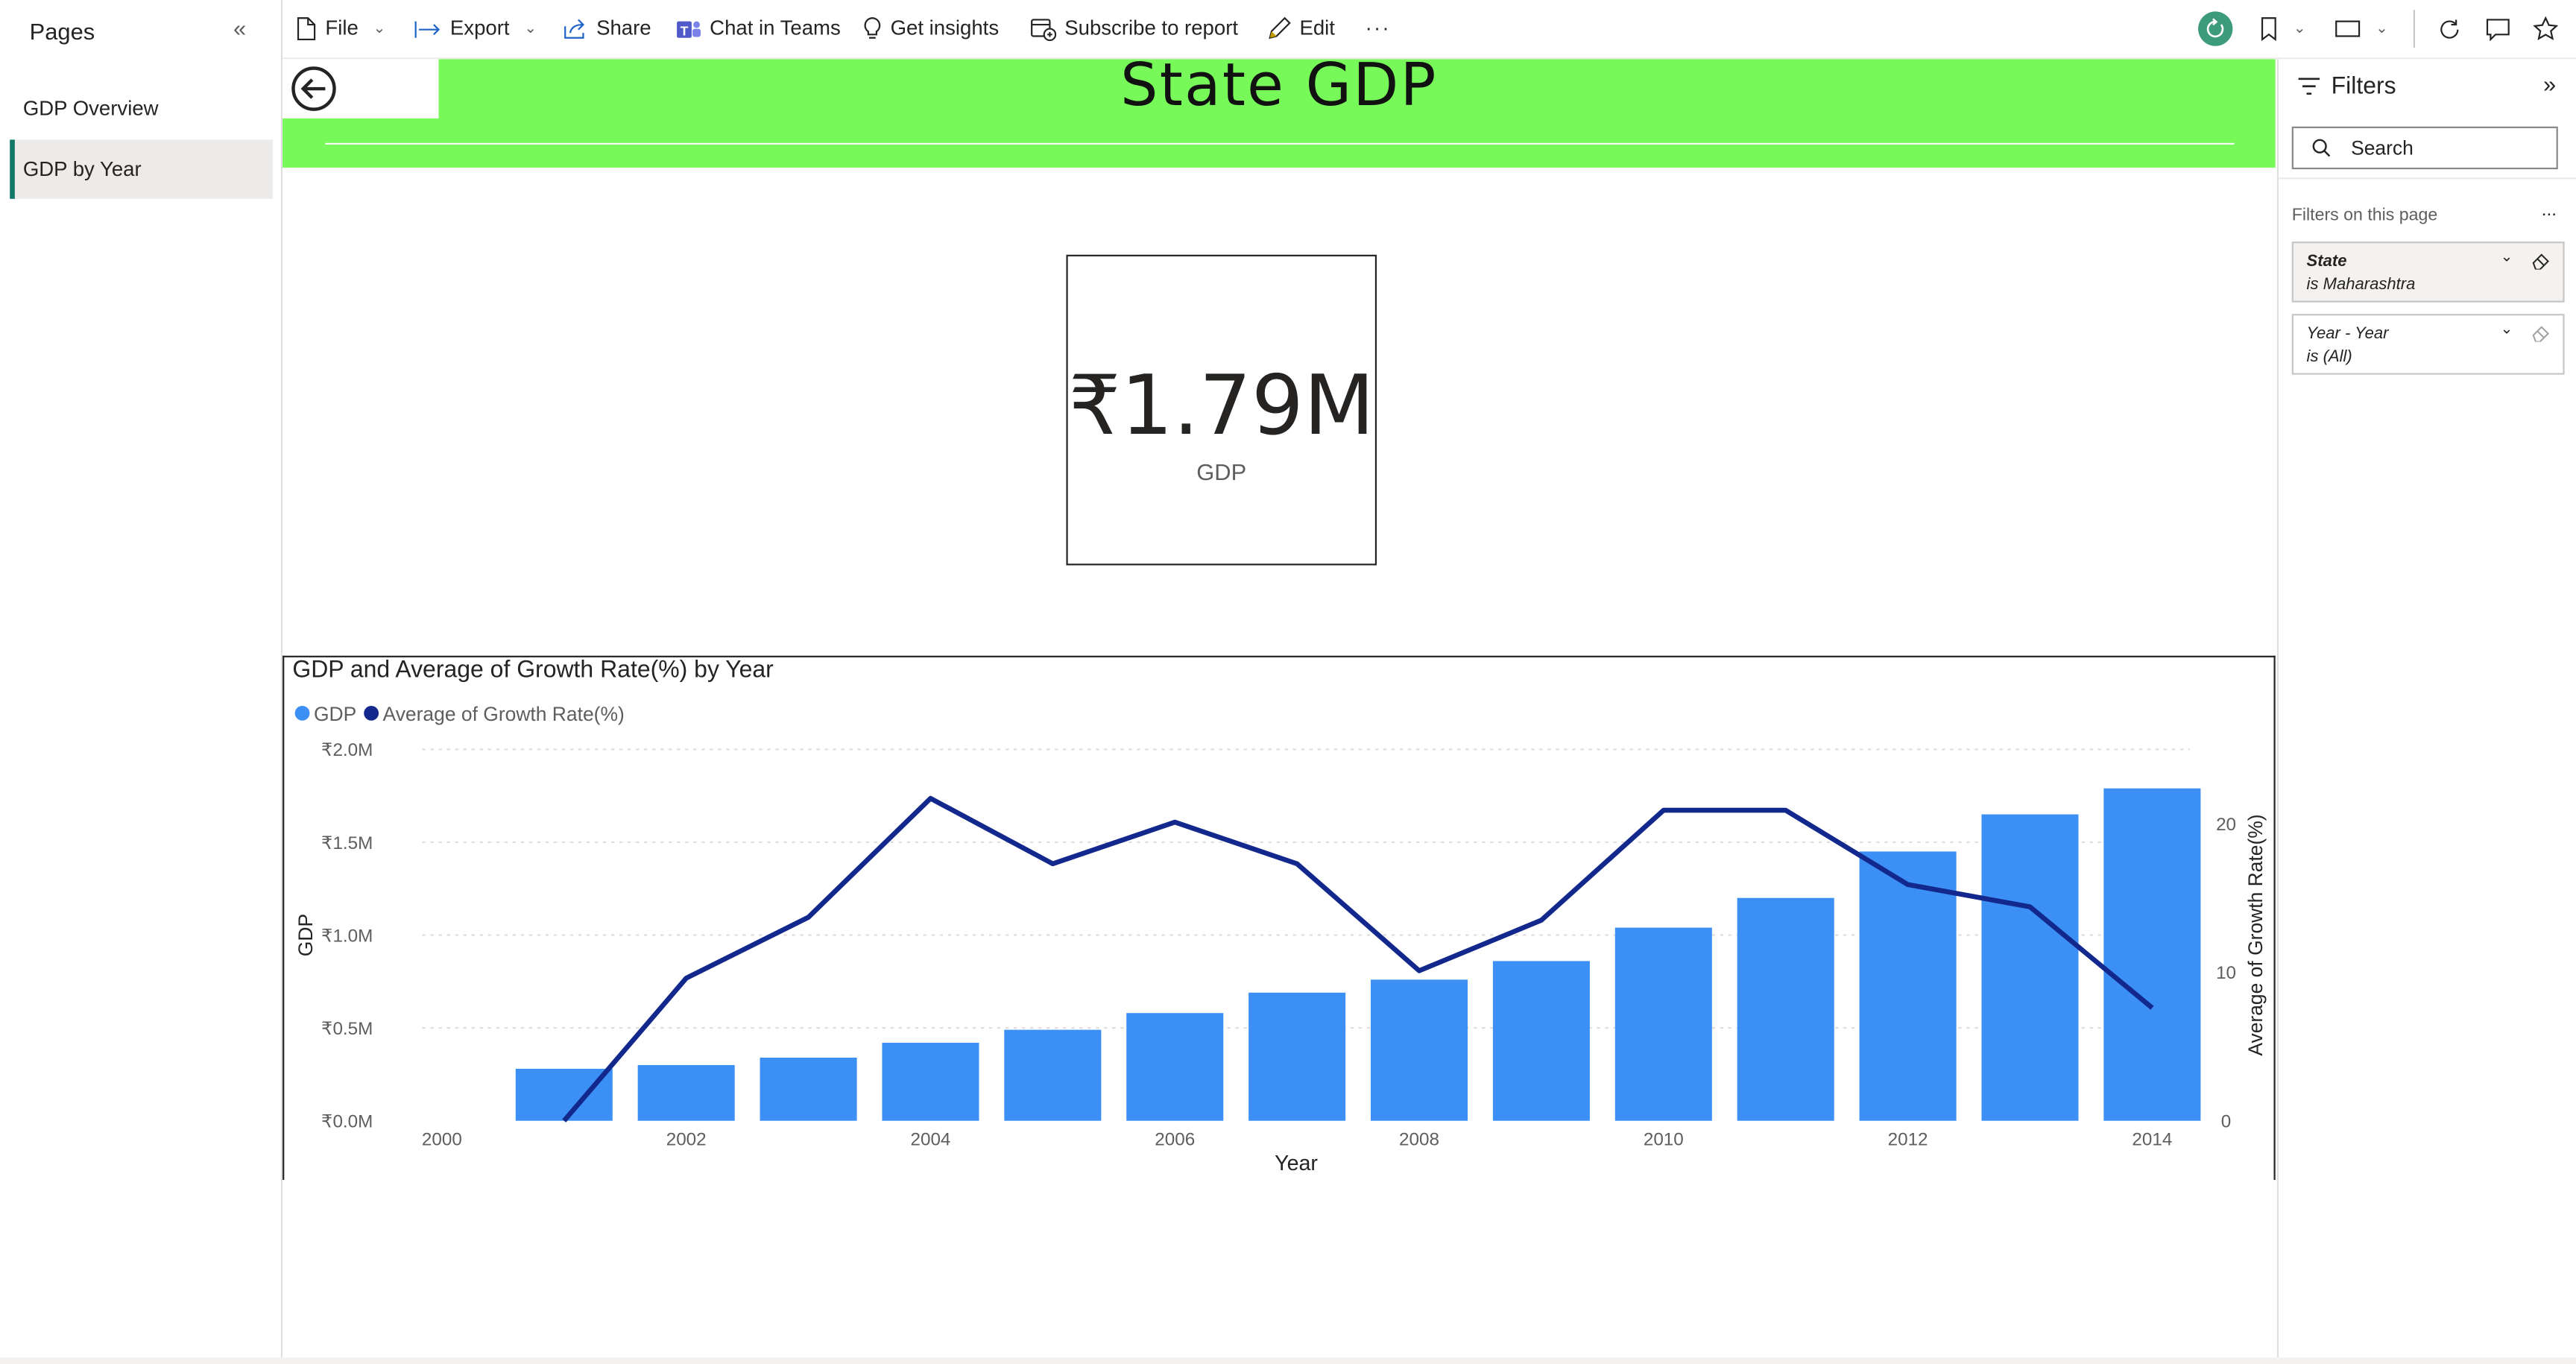 This screenshot has height=1364, width=2576. I want to click on page-item-gdp-by-year: GDP by Year, so click(141, 169).